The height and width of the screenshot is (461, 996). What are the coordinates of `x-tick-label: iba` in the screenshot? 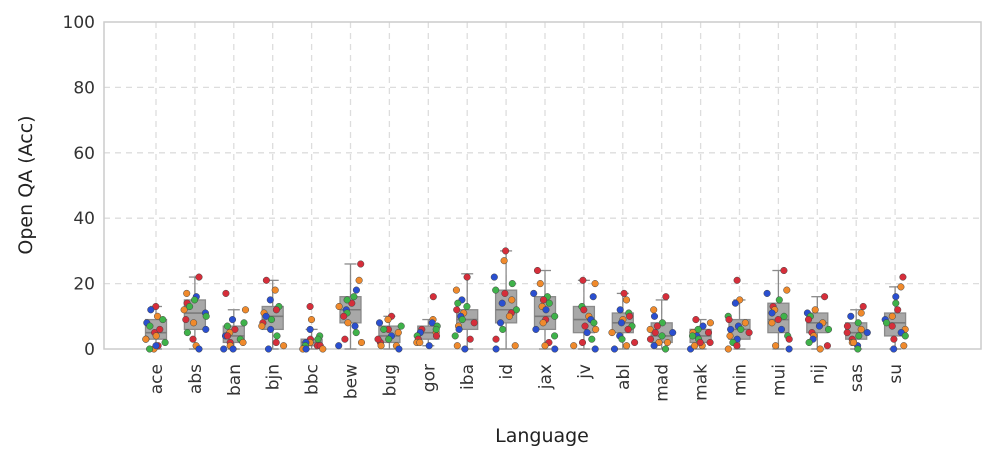 It's located at (468, 377).